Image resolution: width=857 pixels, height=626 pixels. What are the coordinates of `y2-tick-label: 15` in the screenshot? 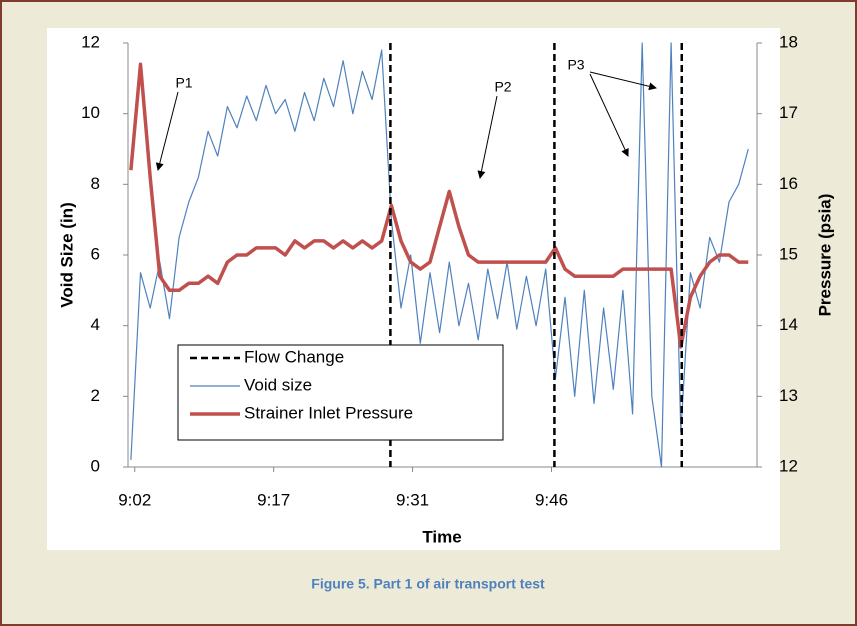 It's located at (788, 253).